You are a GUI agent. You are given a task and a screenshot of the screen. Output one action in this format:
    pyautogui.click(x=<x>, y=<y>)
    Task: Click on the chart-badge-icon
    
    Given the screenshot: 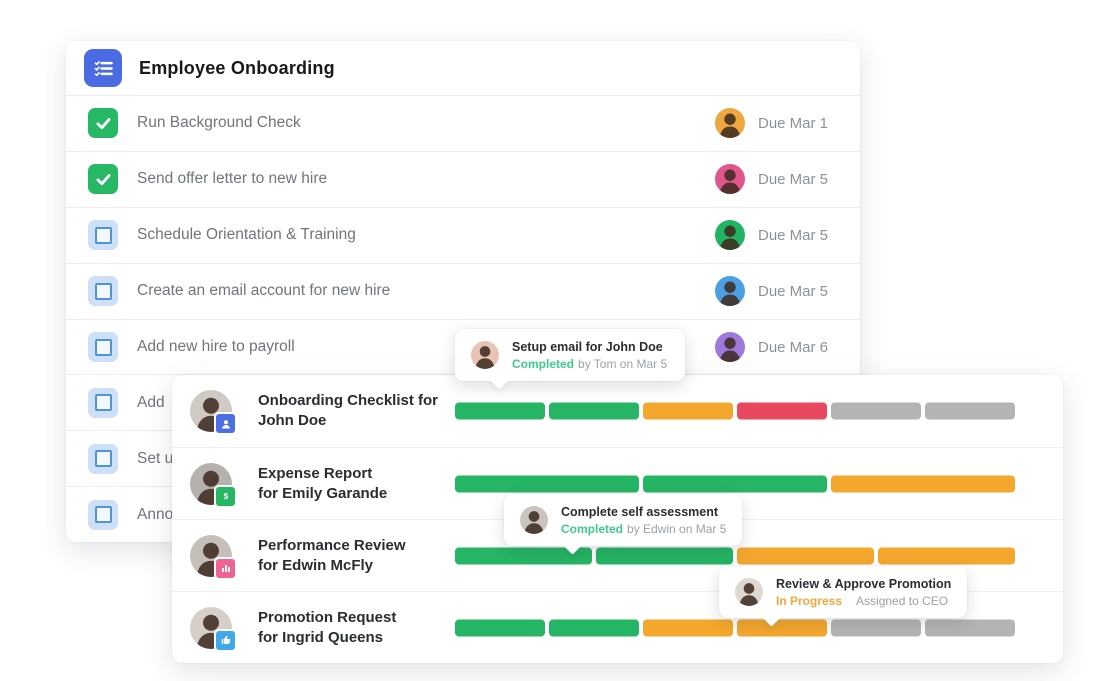 What is the action you would take?
    pyautogui.click(x=225, y=568)
    